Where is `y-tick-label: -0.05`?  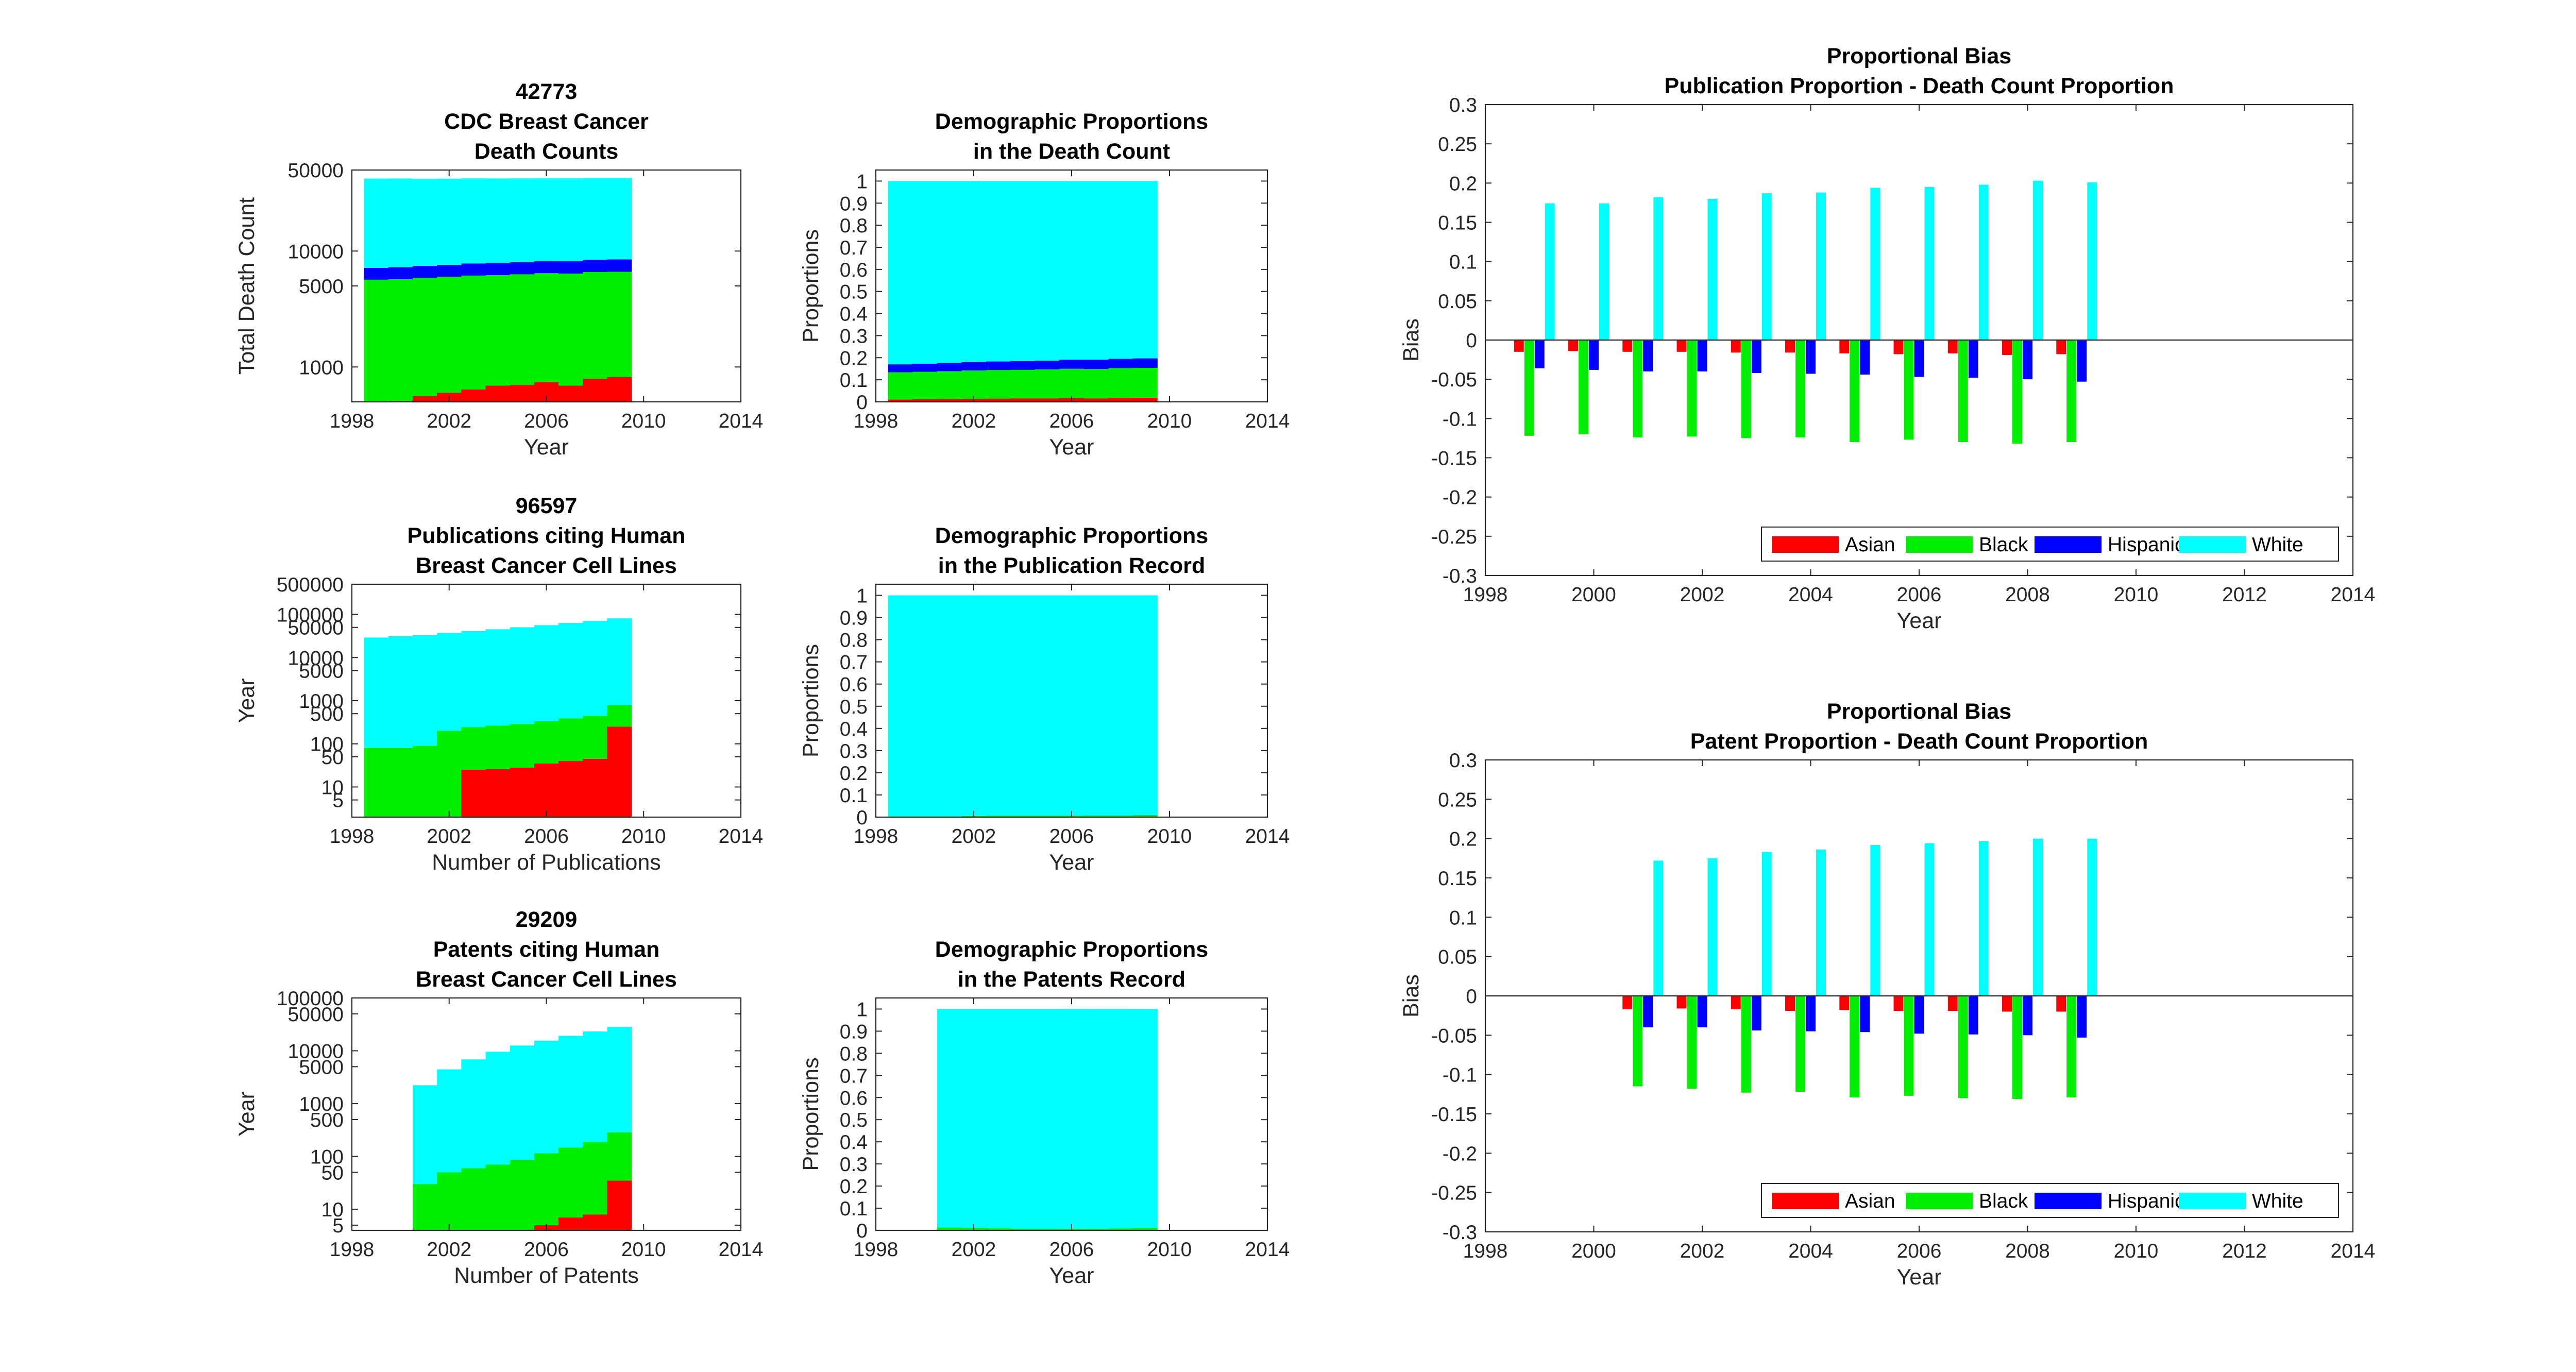
y-tick-label: -0.05 is located at coordinates (1454, 1036).